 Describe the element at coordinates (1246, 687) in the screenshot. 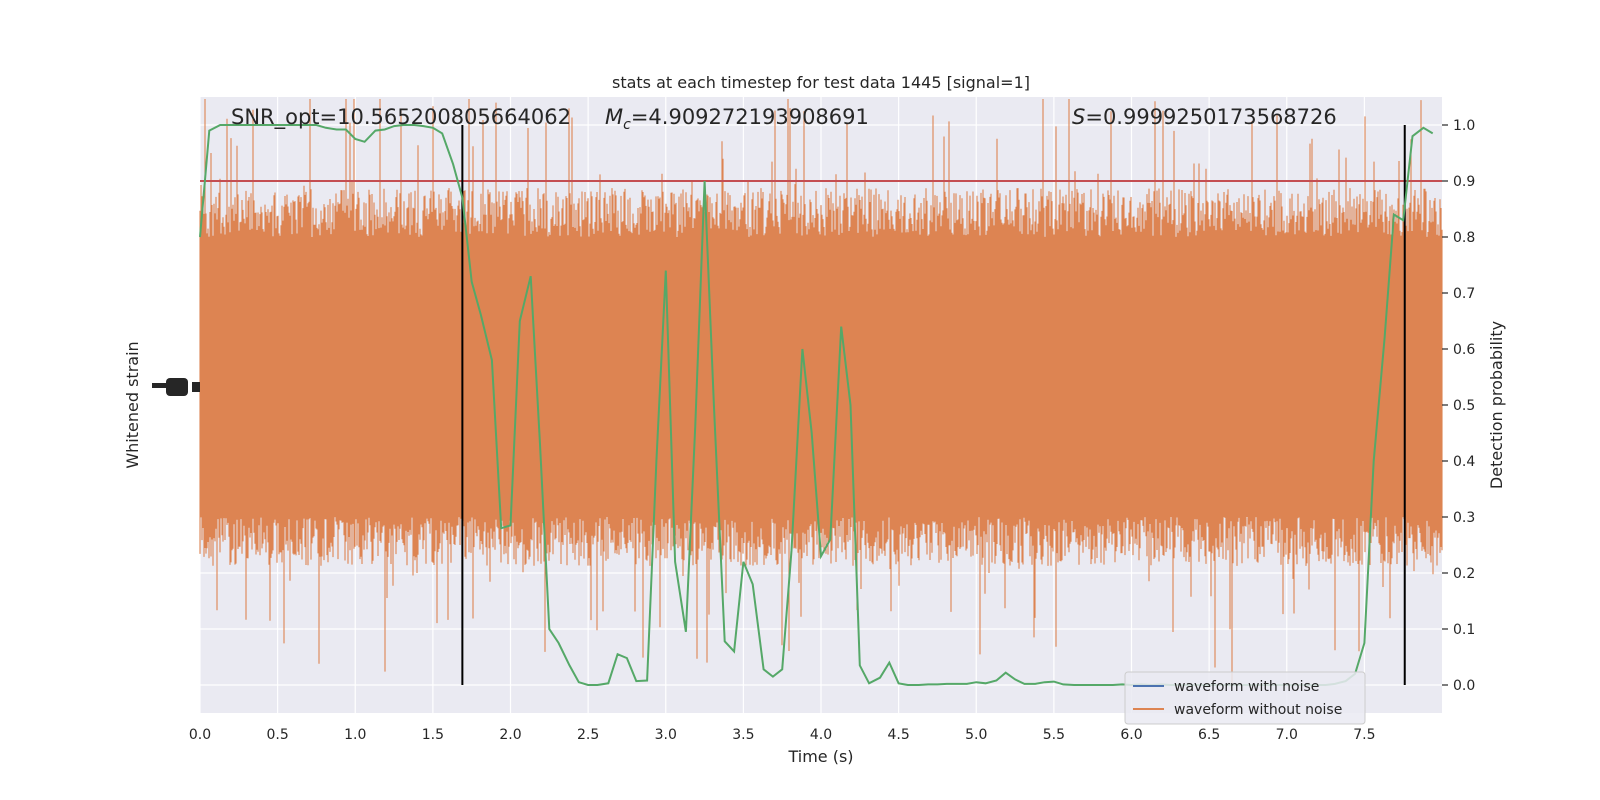

I see `legend-label-with-noise: waveform with noise` at that location.